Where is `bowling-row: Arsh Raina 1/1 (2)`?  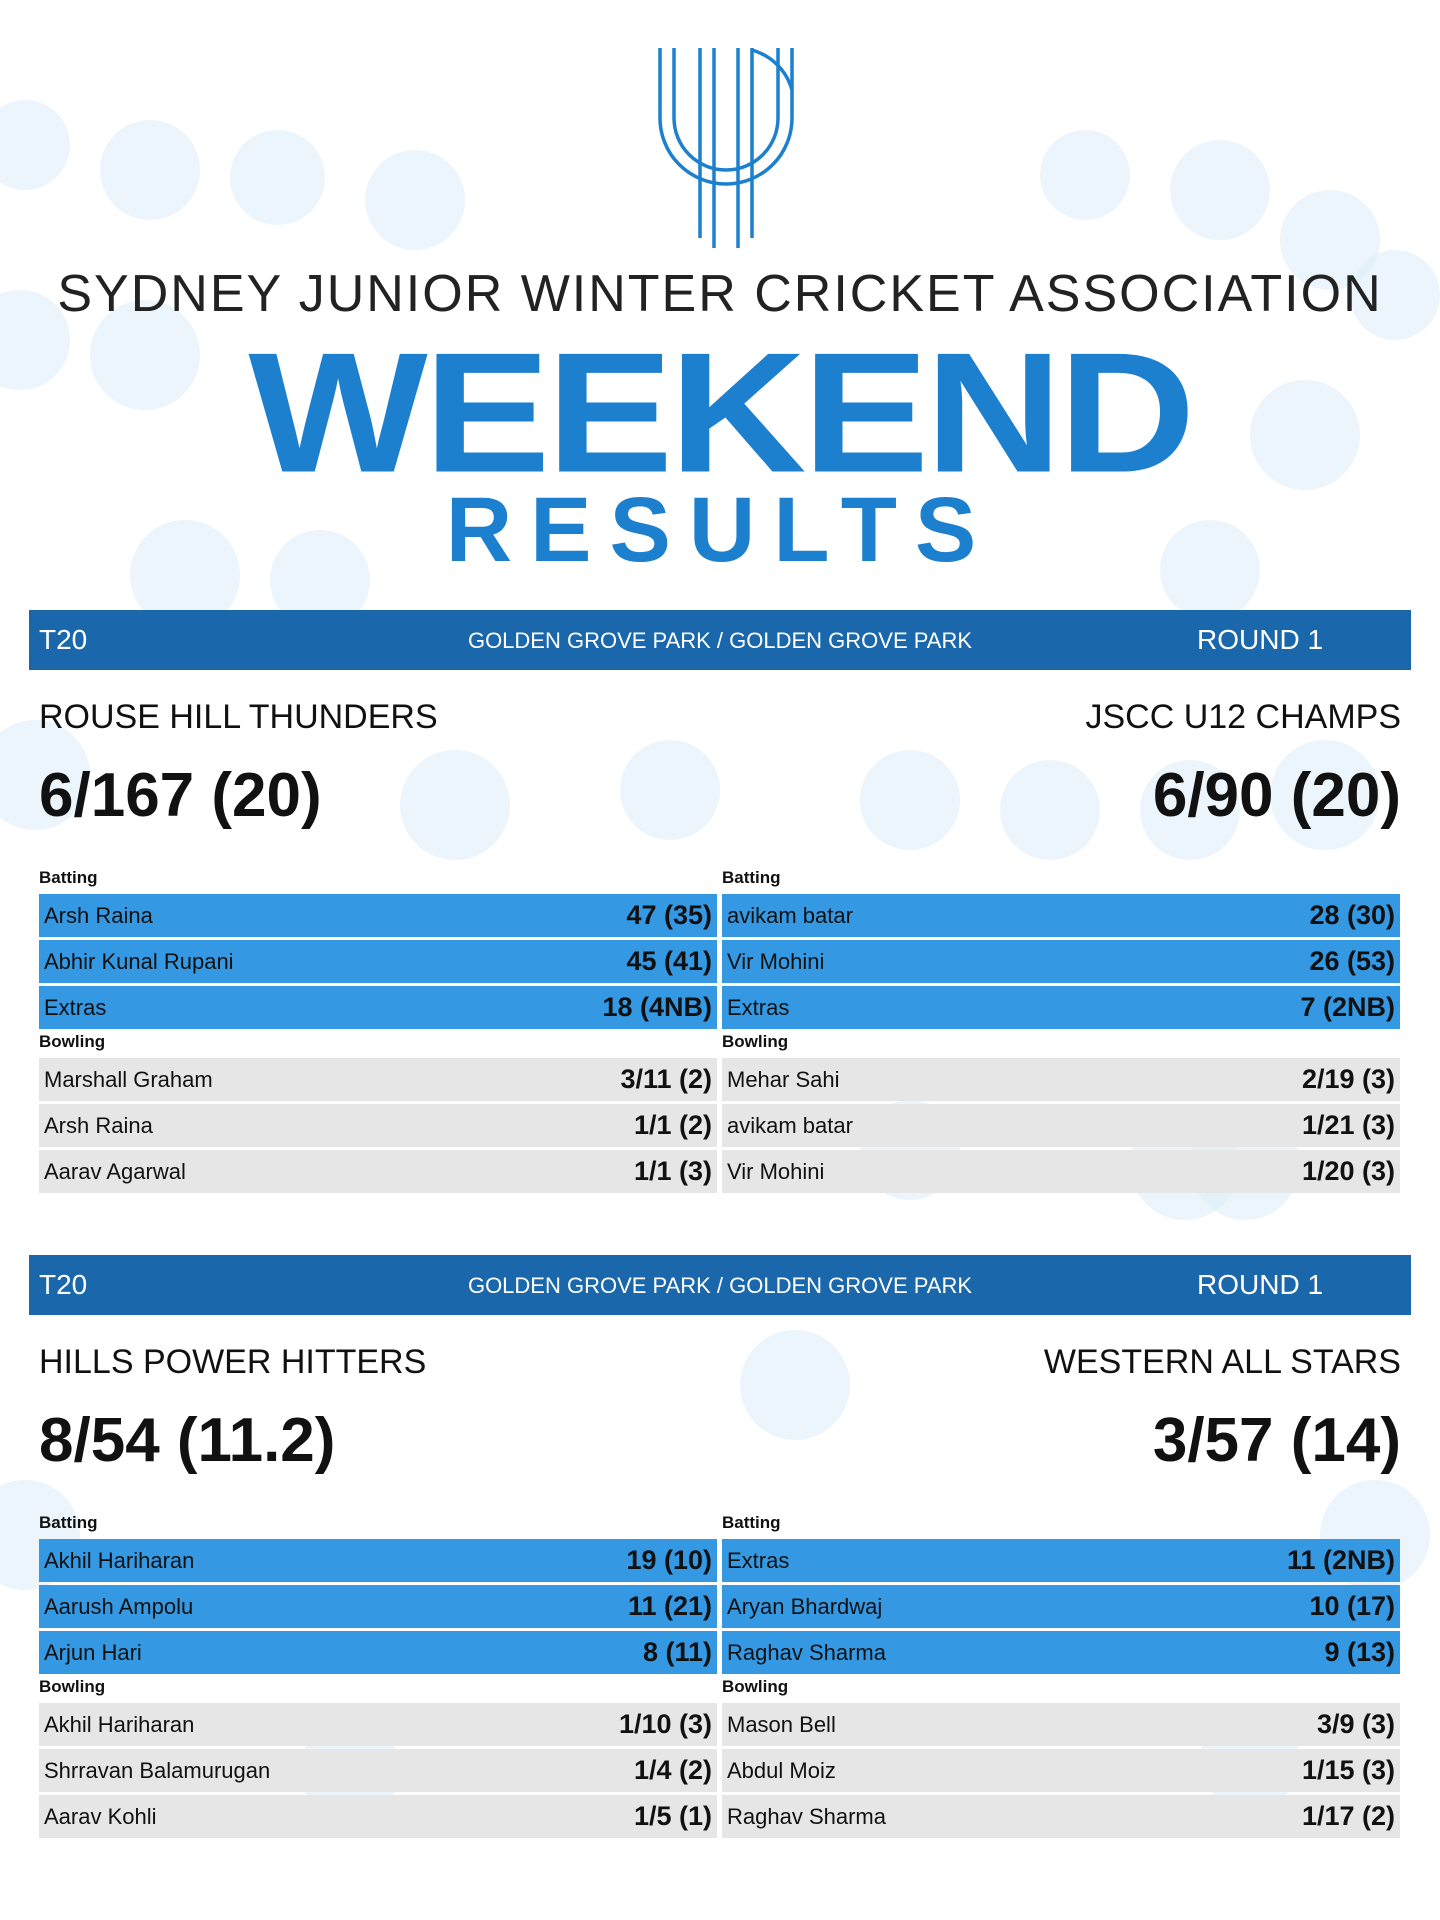 bowling-row: Arsh Raina 1/1 (2) is located at coordinates (378, 1125).